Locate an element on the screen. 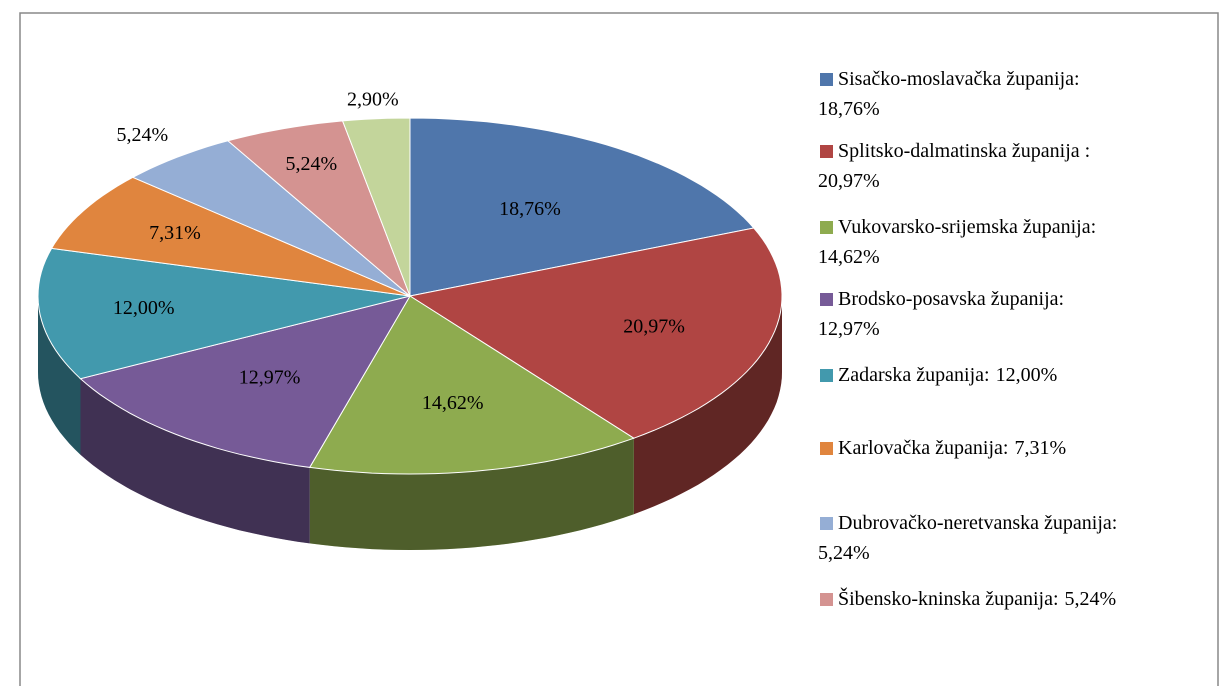 This screenshot has height=686, width=1229. legend-name: Brodsko-posavska županija: is located at coordinates (951, 299).